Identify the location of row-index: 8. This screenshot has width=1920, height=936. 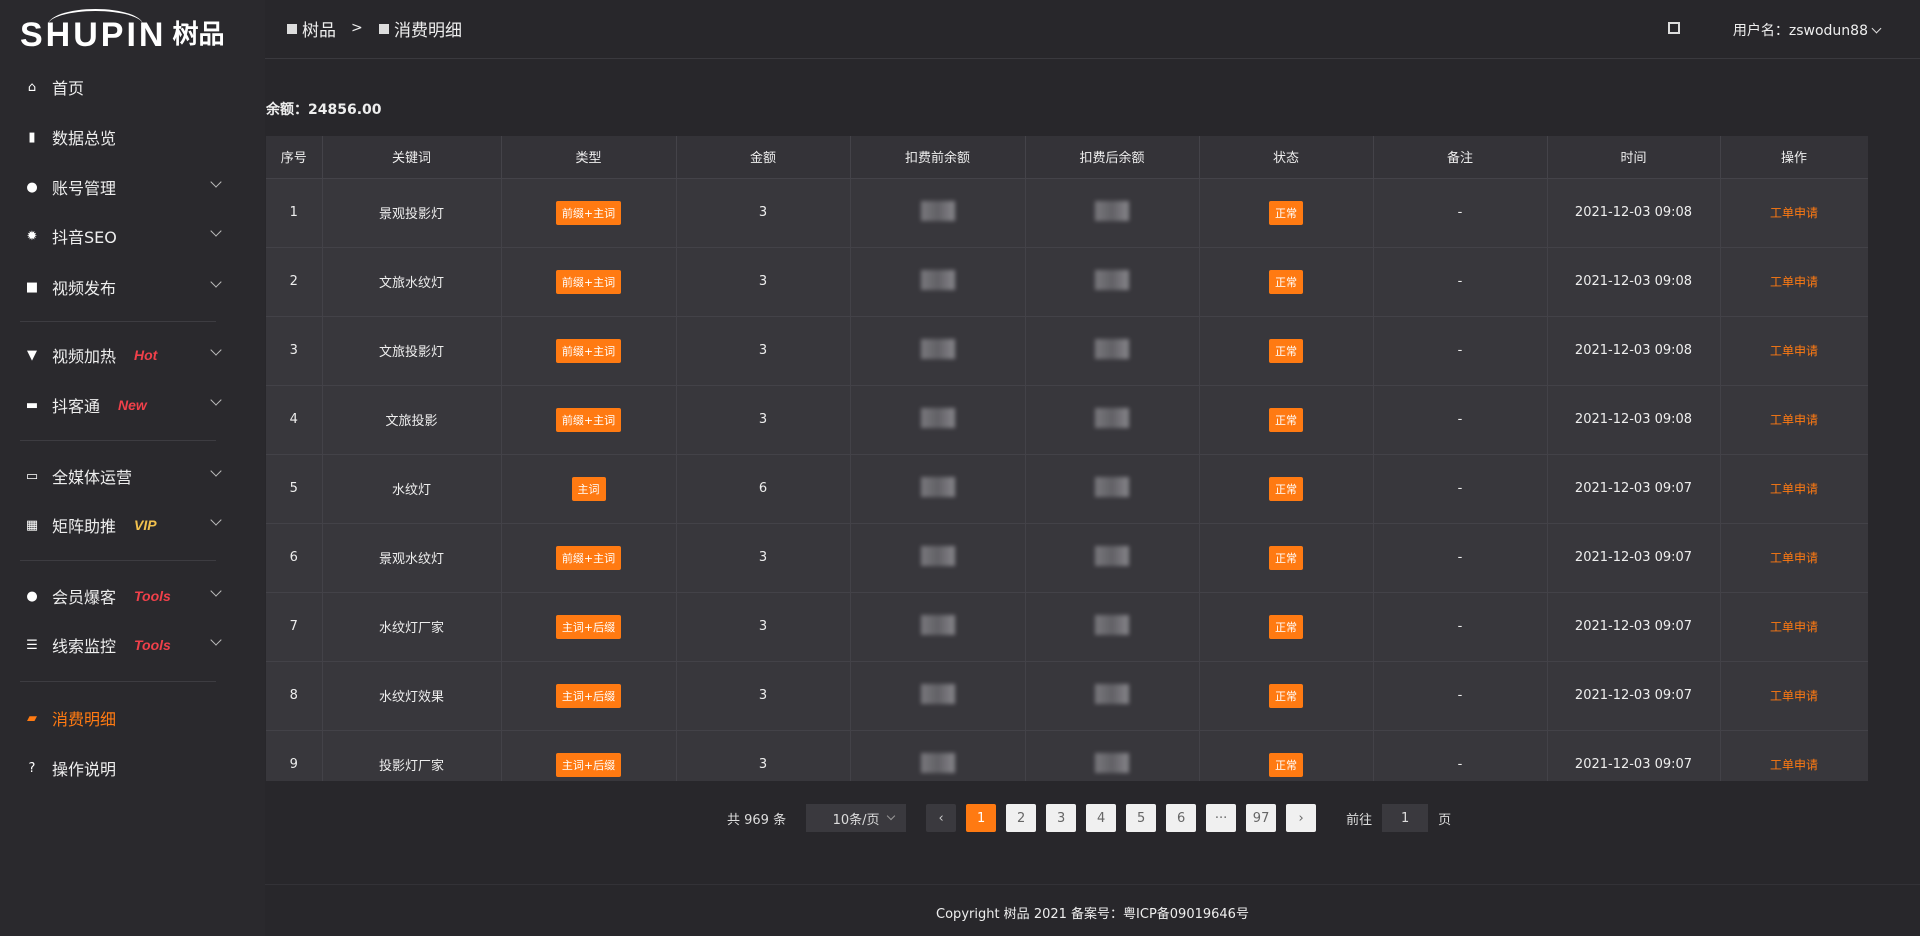
(294, 696).